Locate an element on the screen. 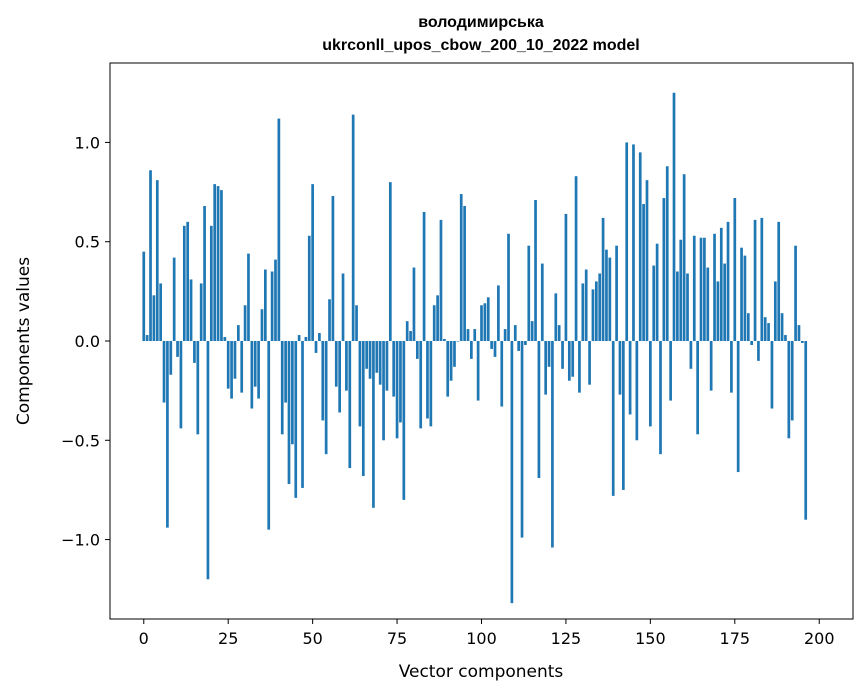 The image size is (867, 696). chart-title: володимирська is located at coordinates (481, 22).